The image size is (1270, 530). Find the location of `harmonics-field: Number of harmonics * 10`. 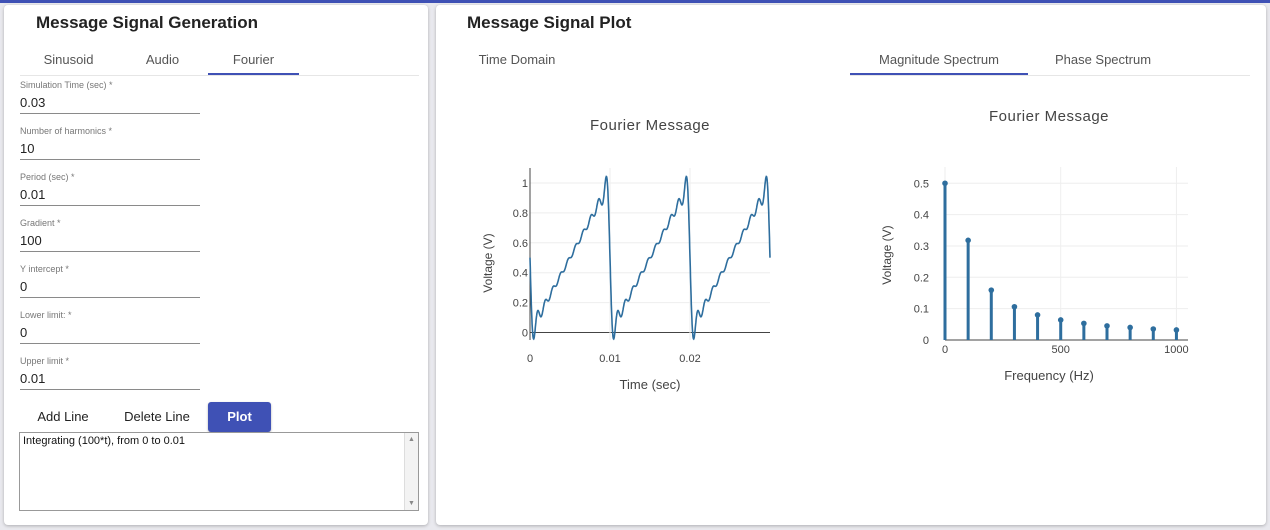

harmonics-field: Number of harmonics * 10 is located at coordinates (110, 142).